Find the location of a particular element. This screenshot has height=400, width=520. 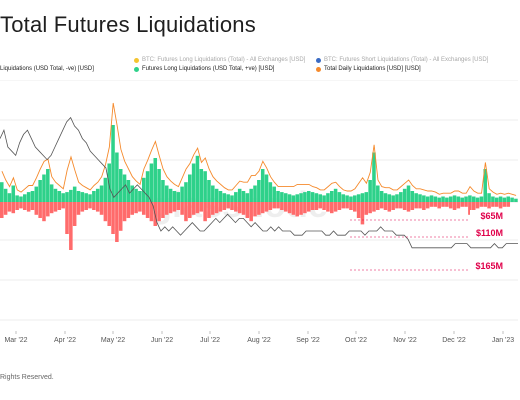

legend-label: Liquidations (USD Total, -ve) [USD] is located at coordinates (47, 69).